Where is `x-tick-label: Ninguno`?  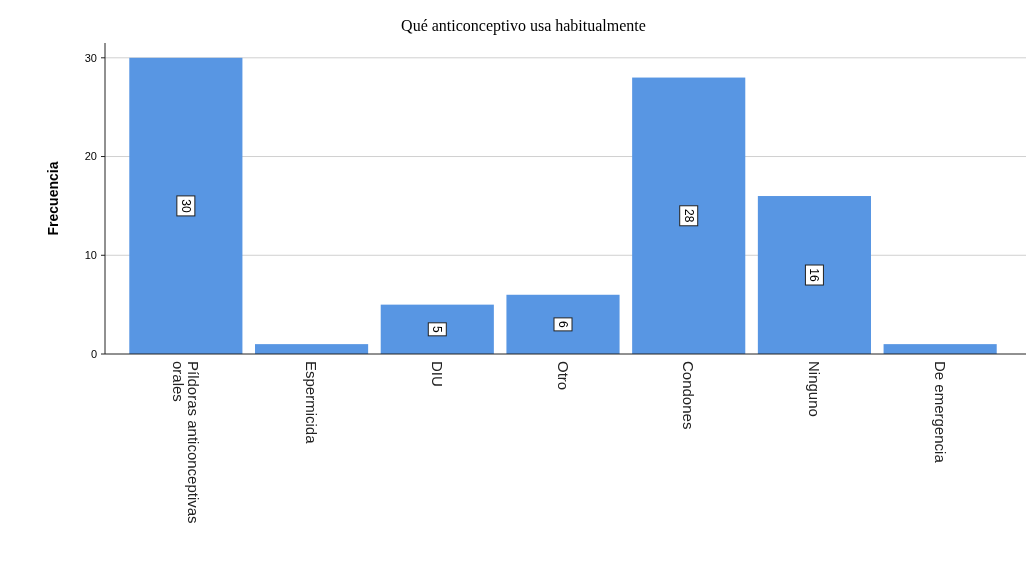
x-tick-label: Ninguno is located at coordinates (815, 389).